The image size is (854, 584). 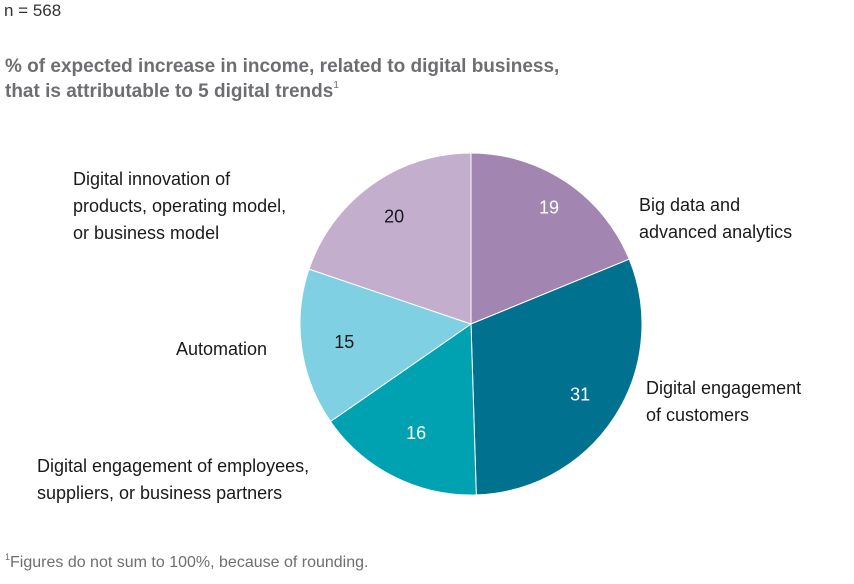 I want to click on category-label-employees-line-1: Digital engagement of employees,, so click(x=173, y=466).